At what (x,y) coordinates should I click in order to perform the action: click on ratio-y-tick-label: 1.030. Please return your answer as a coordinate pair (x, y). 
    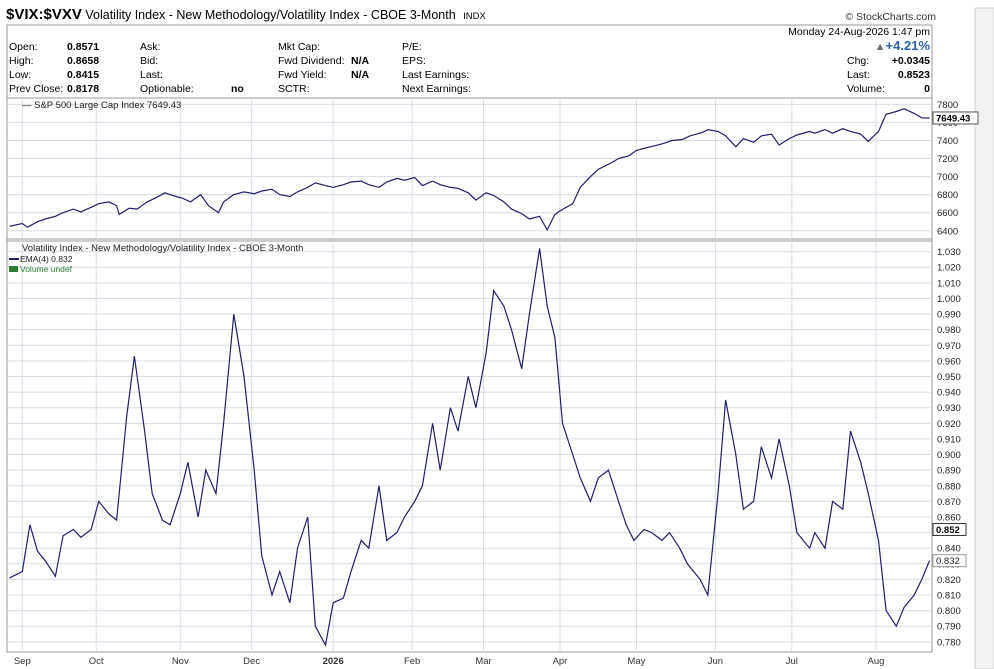
    Looking at the image, I should click on (949, 252).